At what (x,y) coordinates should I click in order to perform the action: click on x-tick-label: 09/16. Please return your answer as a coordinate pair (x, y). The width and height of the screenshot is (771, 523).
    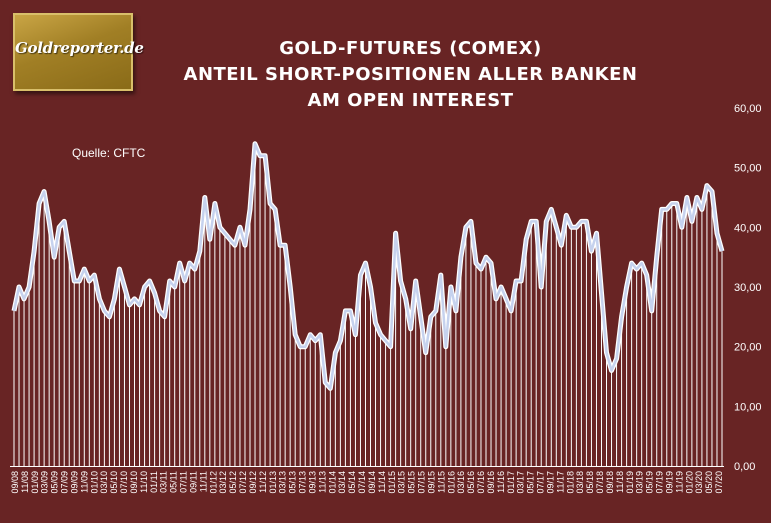
    Looking at the image, I should click on (491, 482).